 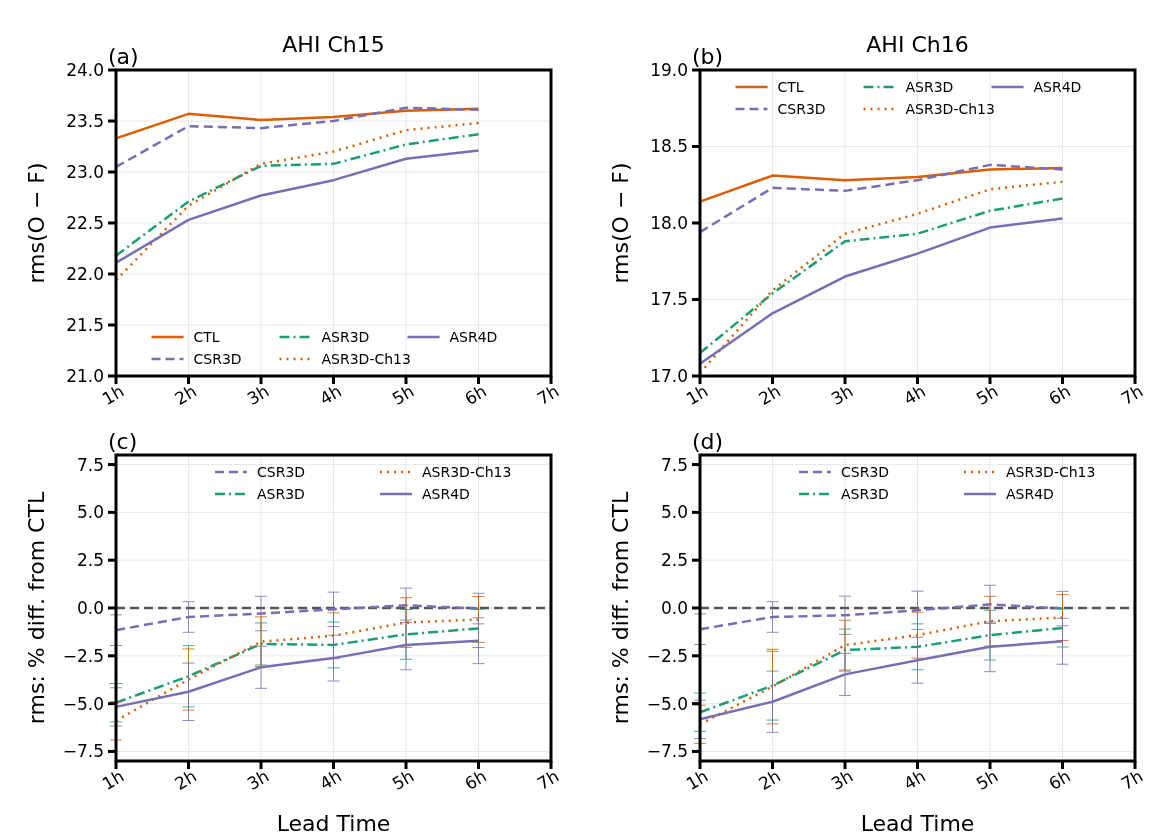 What do you see at coordinates (669, 299) in the screenshot?
I see `y-tick-label: 17.5` at bounding box center [669, 299].